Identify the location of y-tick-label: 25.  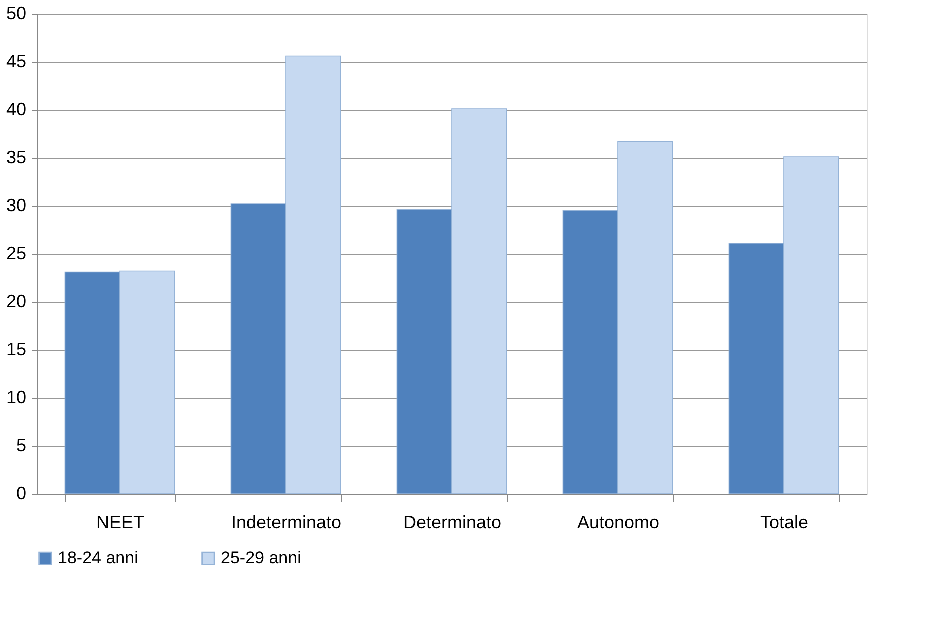
(16, 254).